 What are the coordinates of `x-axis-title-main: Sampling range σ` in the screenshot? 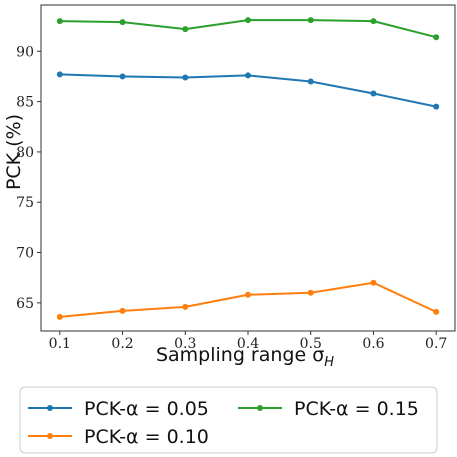 It's located at (240, 355).